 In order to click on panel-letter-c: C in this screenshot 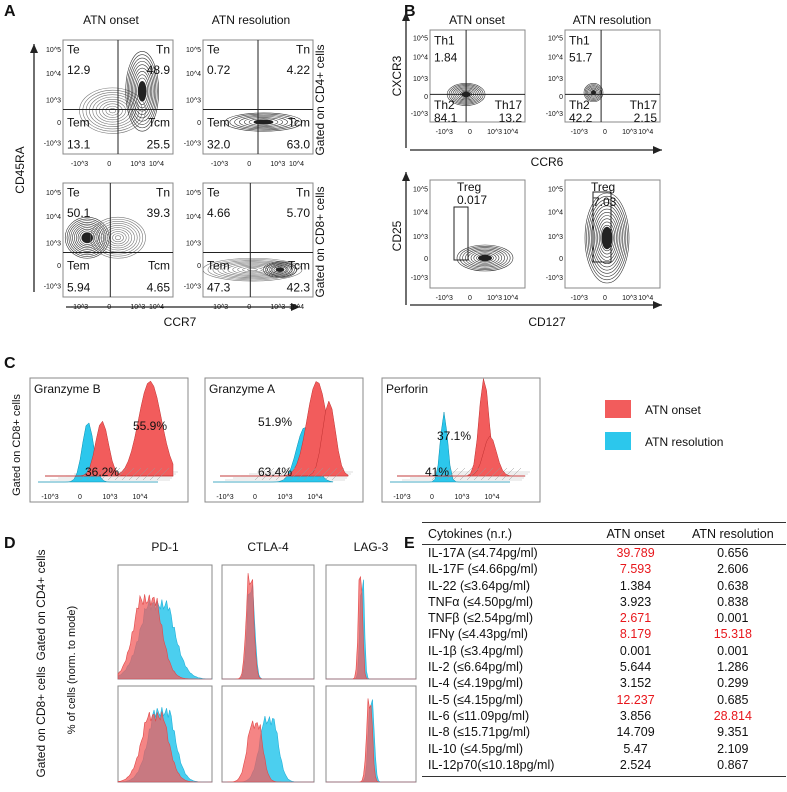, I will do `click(10, 363)`.